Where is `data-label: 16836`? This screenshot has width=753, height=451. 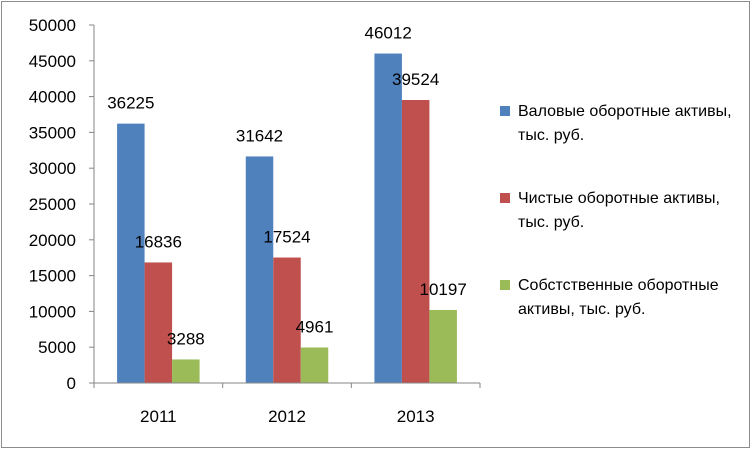
data-label: 16836 is located at coordinates (158, 241).